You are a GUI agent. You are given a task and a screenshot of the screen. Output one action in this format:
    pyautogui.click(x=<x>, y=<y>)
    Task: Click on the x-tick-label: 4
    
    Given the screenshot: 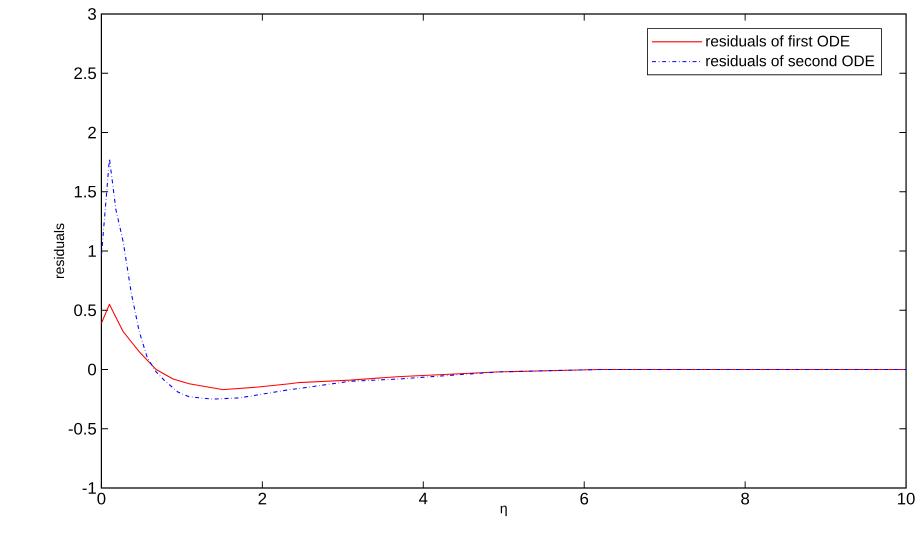 What is the action you would take?
    pyautogui.click(x=423, y=498)
    